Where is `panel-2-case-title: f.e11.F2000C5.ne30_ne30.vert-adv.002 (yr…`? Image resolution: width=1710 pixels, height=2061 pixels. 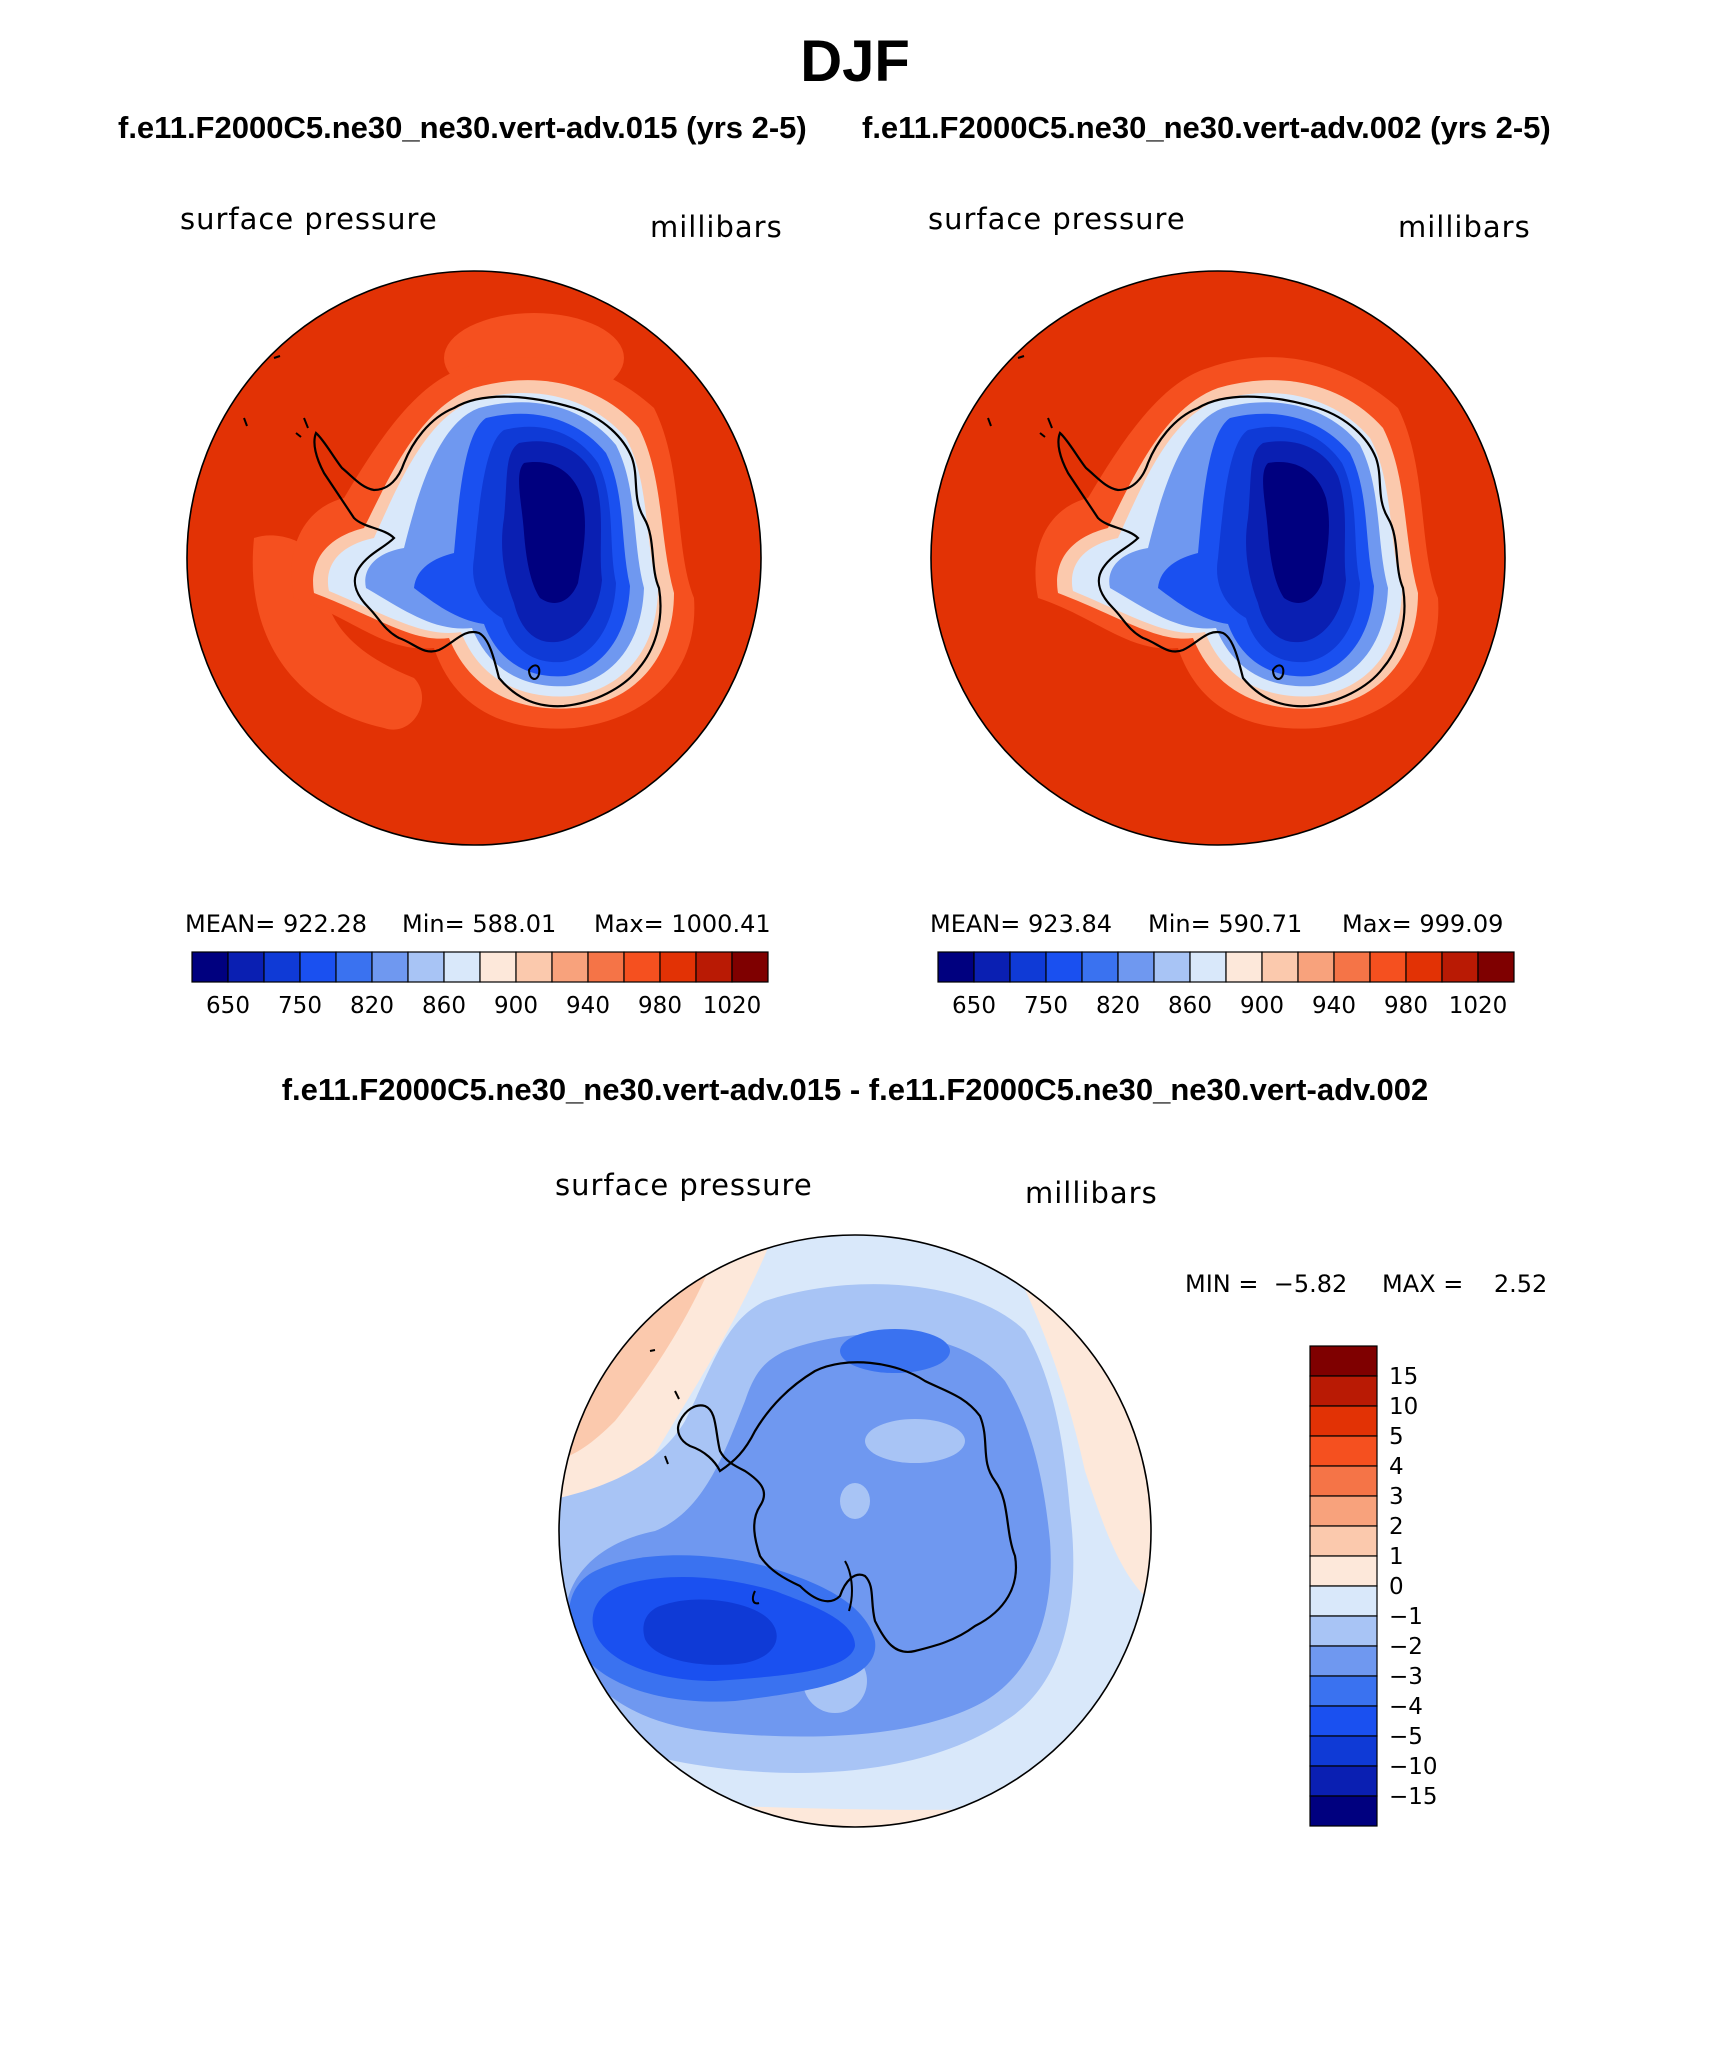
panel-2-case-title: f.e11.F2000C5.ne30_ne30.vert-adv.002 (yr… is located at coordinates (1206, 127).